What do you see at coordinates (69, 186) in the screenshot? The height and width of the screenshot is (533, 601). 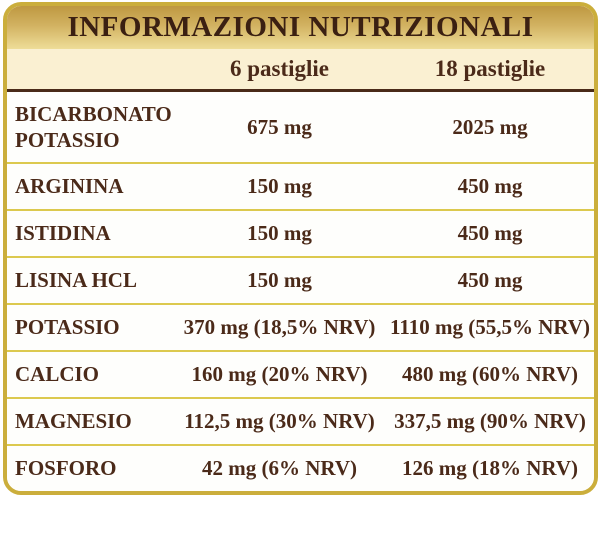 I see `nutrient-label: ARGININA` at bounding box center [69, 186].